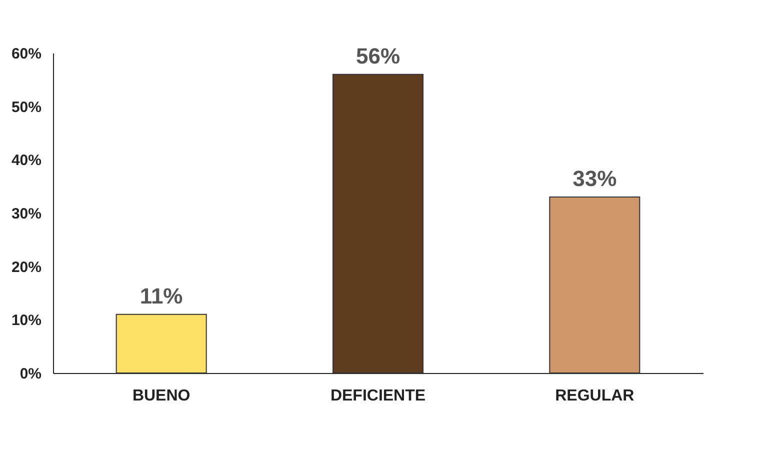 The image size is (762, 453). I want to click on y-tick-label: 0%, so click(31, 374).